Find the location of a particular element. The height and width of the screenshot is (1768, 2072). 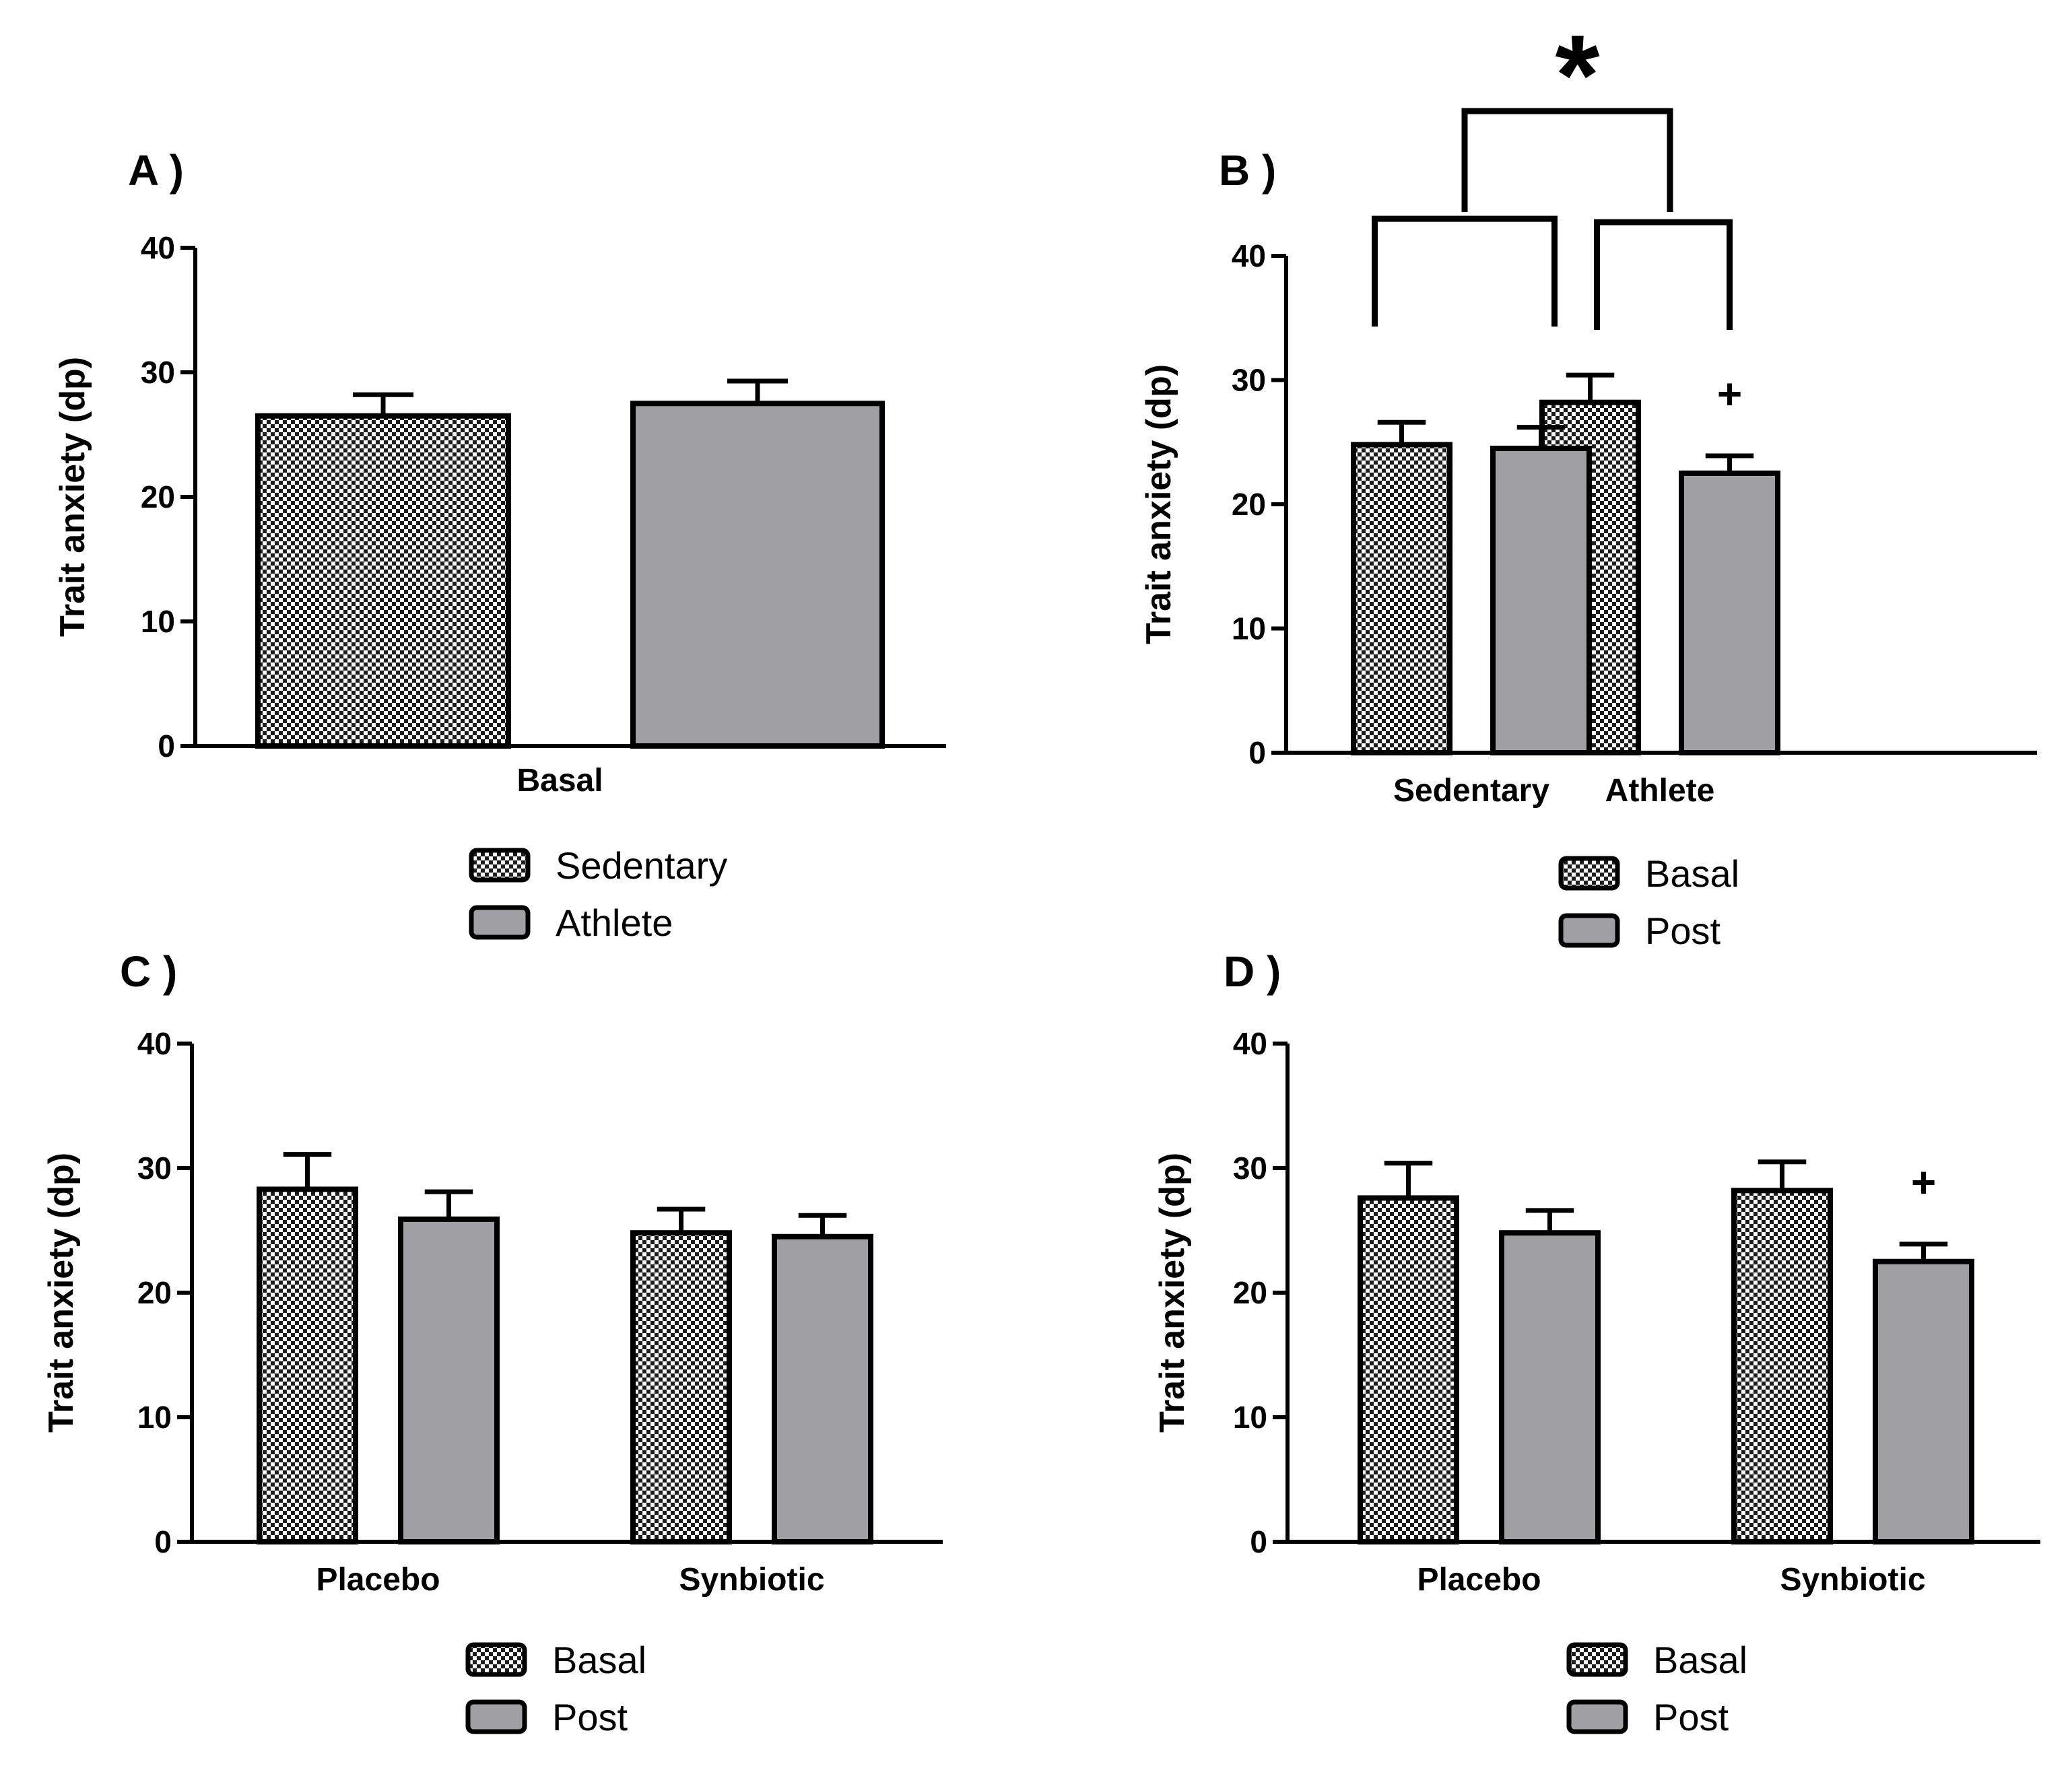

significance-star: * is located at coordinates (1577, 75).